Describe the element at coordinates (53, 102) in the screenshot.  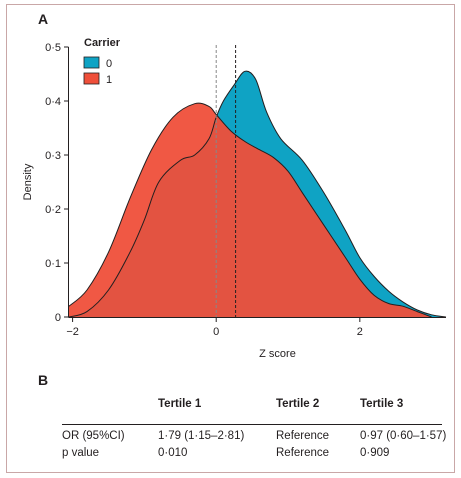
I see `y-tick-label: 0·4` at that location.